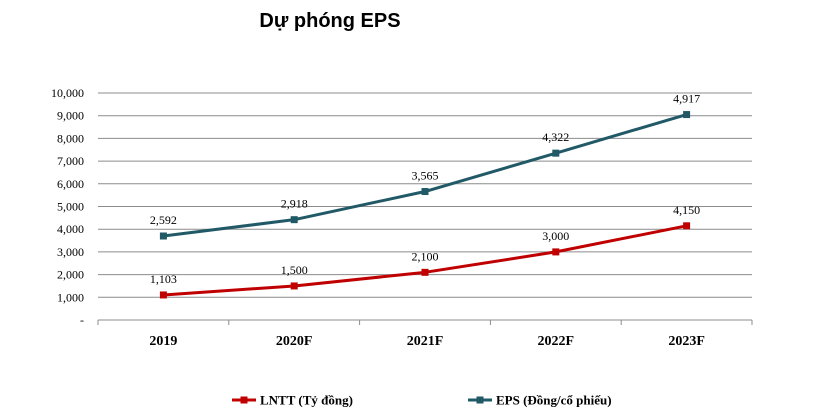  Describe the element at coordinates (554, 400) in the screenshot. I see `legend-label: EPS (Đồng/cổ phiếu)` at that location.